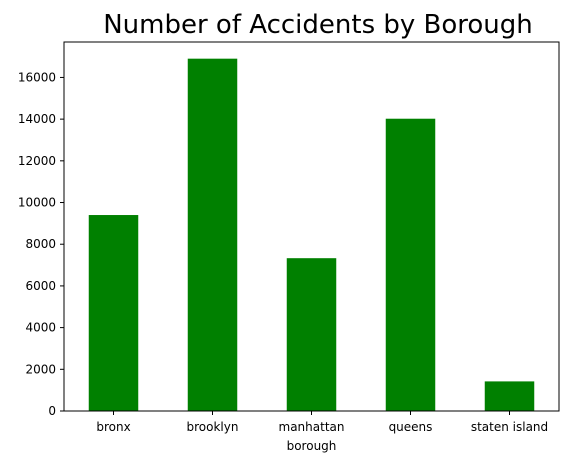 The image size is (573, 464). Describe the element at coordinates (410, 265) in the screenshot. I see `bar-queens` at that location.